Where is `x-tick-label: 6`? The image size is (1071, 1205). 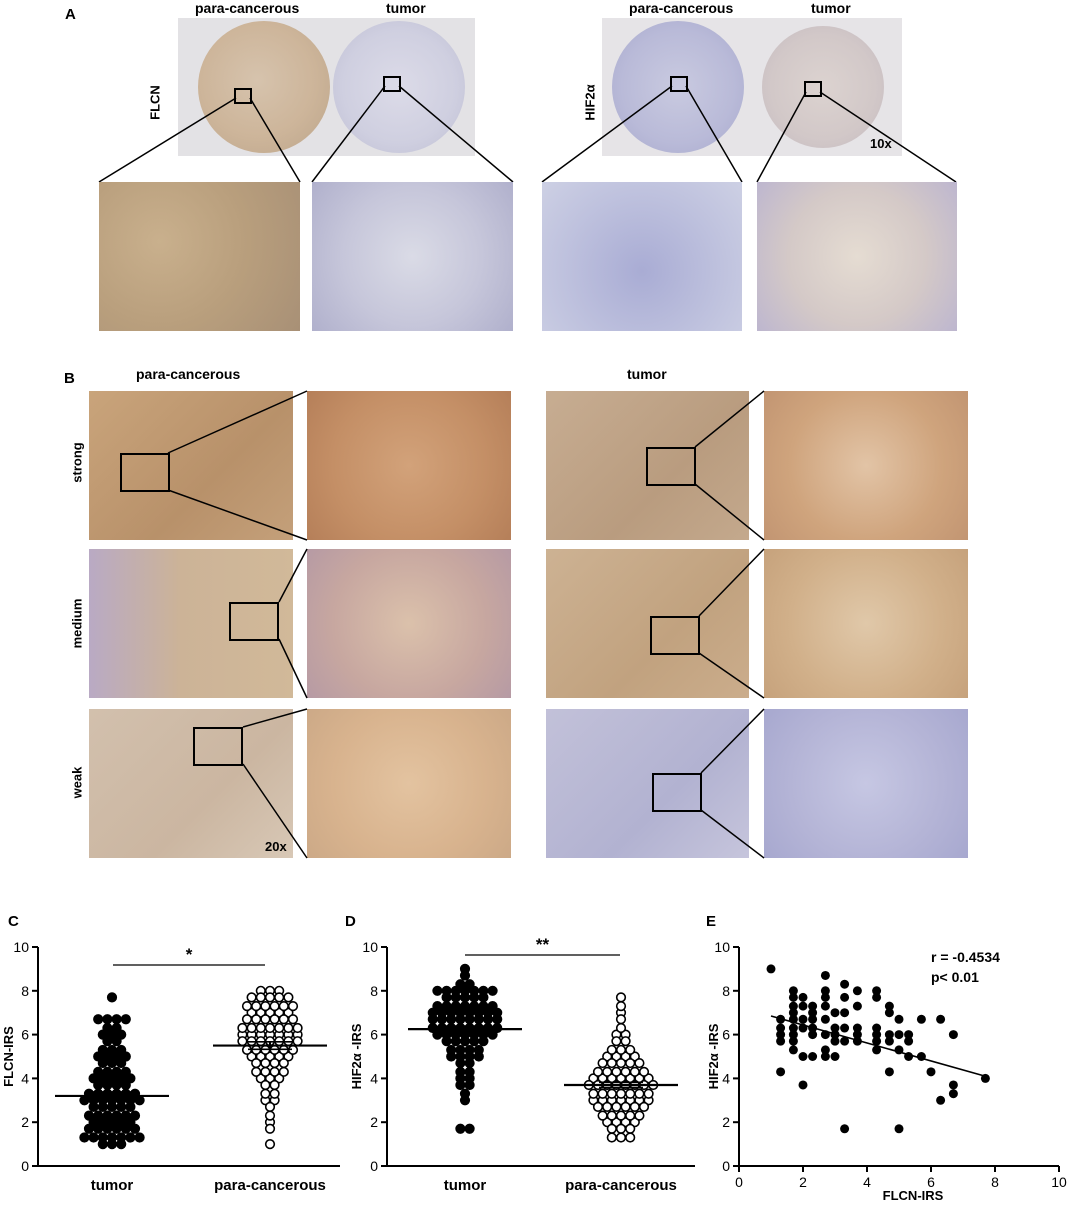 x-tick-label: 6 is located at coordinates (931, 1182).